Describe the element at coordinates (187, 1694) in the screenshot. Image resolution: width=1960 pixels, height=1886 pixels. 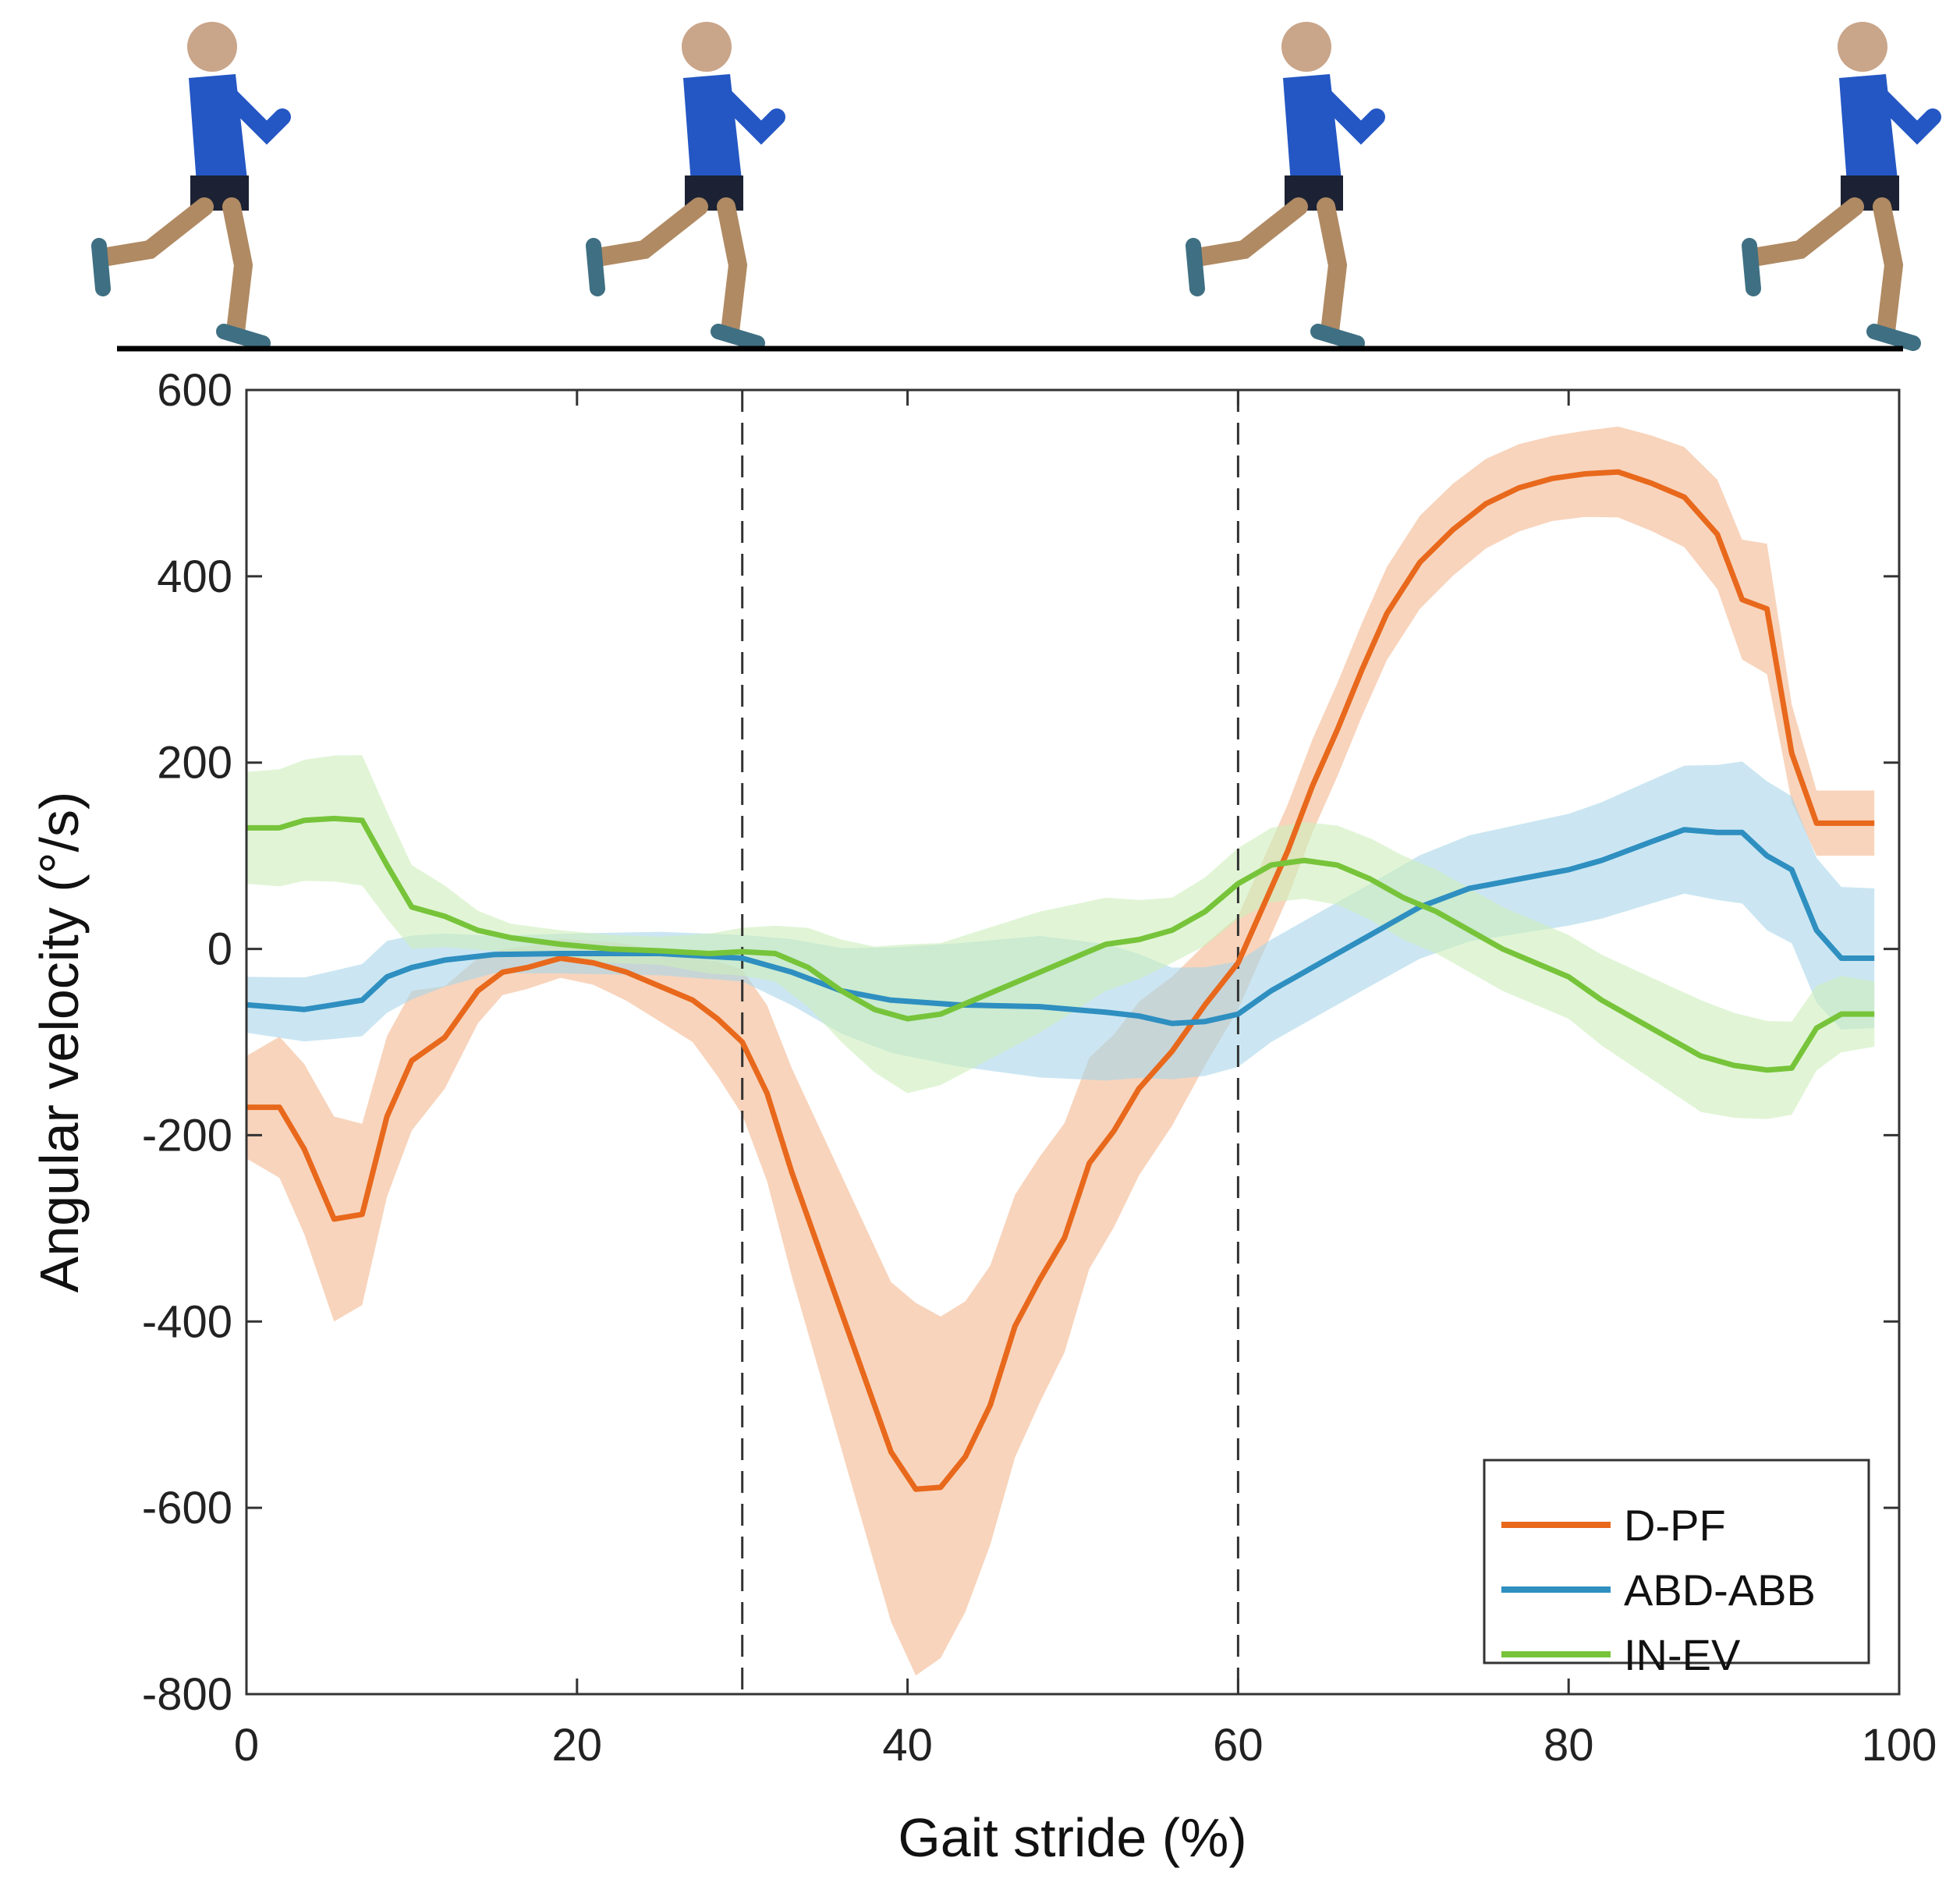
I see `y-tick-label: -800` at that location.